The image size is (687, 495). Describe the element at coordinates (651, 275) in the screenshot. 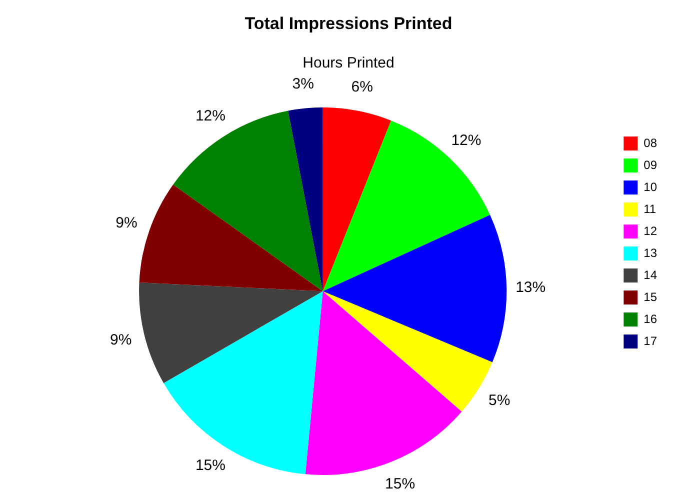

I see `legend-label: 14` at that location.